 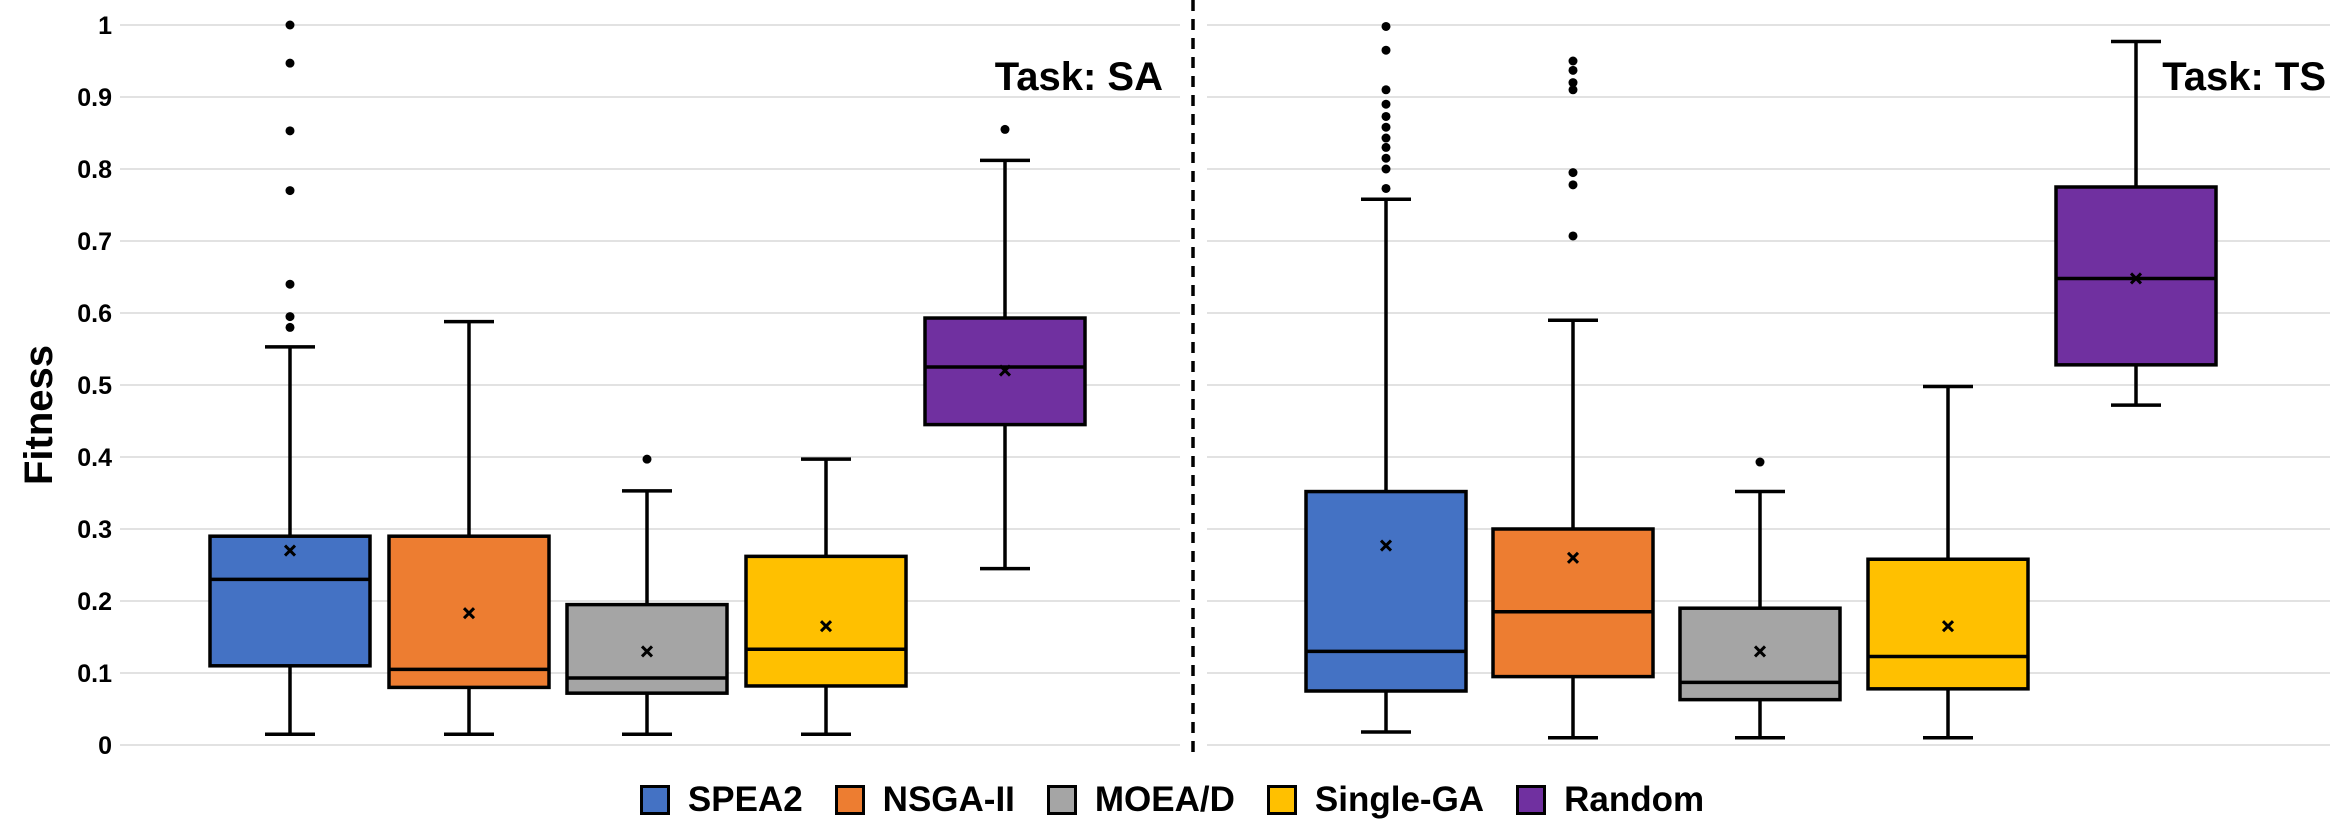 I want to click on ts-random-box, so click(x=2136, y=276).